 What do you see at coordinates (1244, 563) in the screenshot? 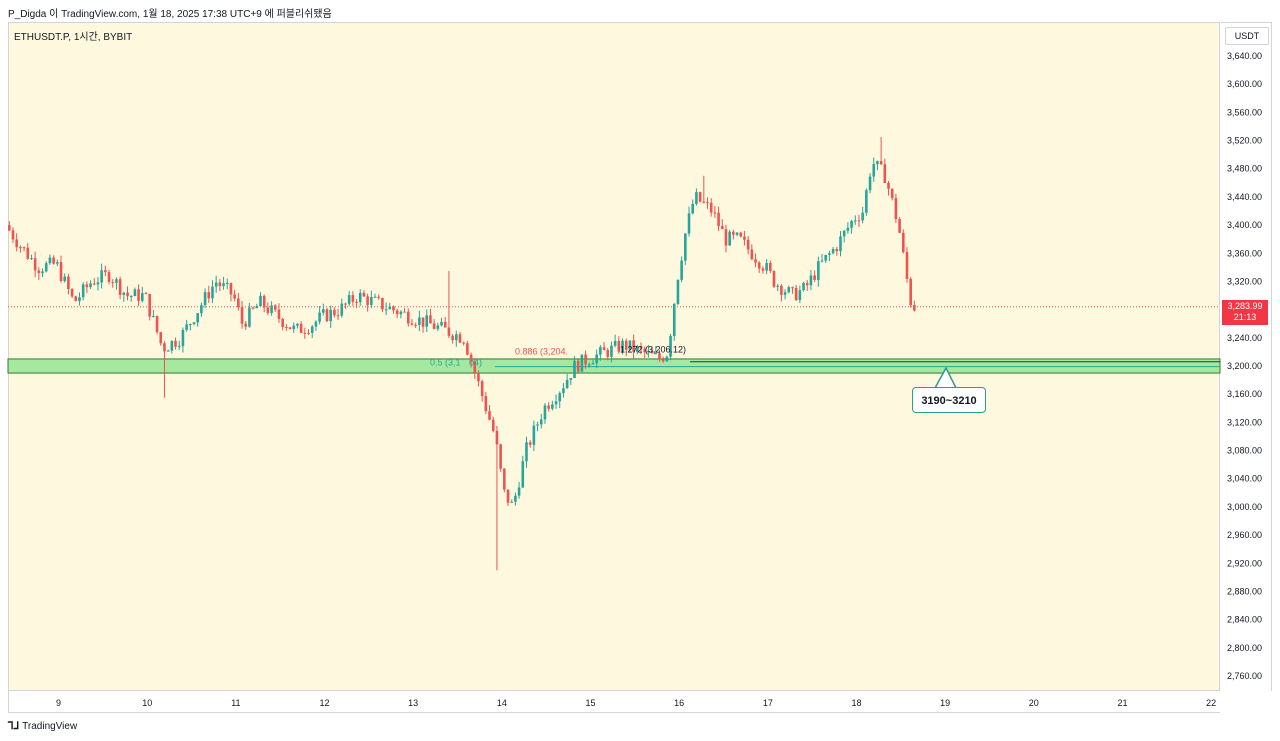
I see `price-tick-label: 2,920.00` at bounding box center [1244, 563].